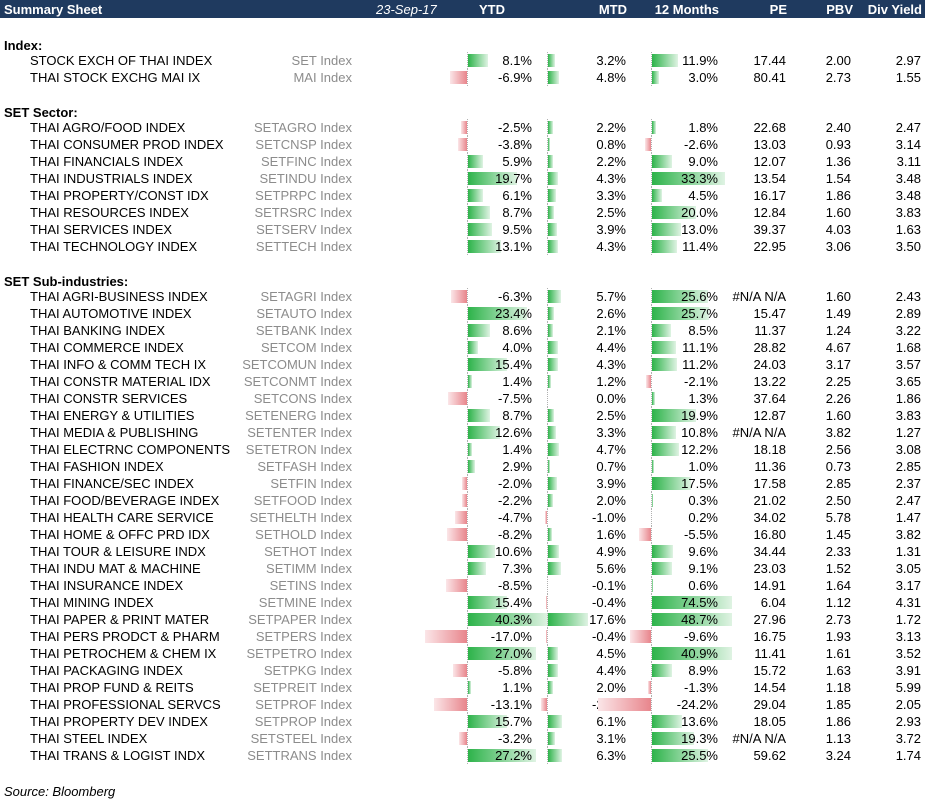  I want to click on m12-value: 0.2%, so click(703, 517).